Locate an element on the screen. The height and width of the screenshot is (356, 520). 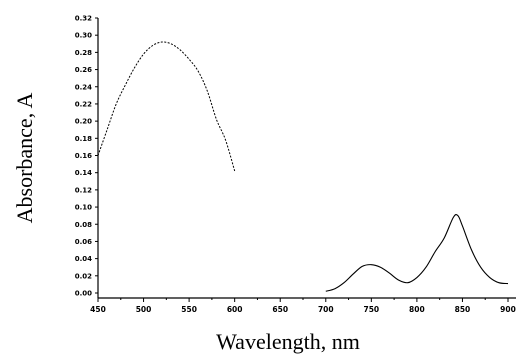
y-tick-label: 0.08 is located at coordinates (83, 225).